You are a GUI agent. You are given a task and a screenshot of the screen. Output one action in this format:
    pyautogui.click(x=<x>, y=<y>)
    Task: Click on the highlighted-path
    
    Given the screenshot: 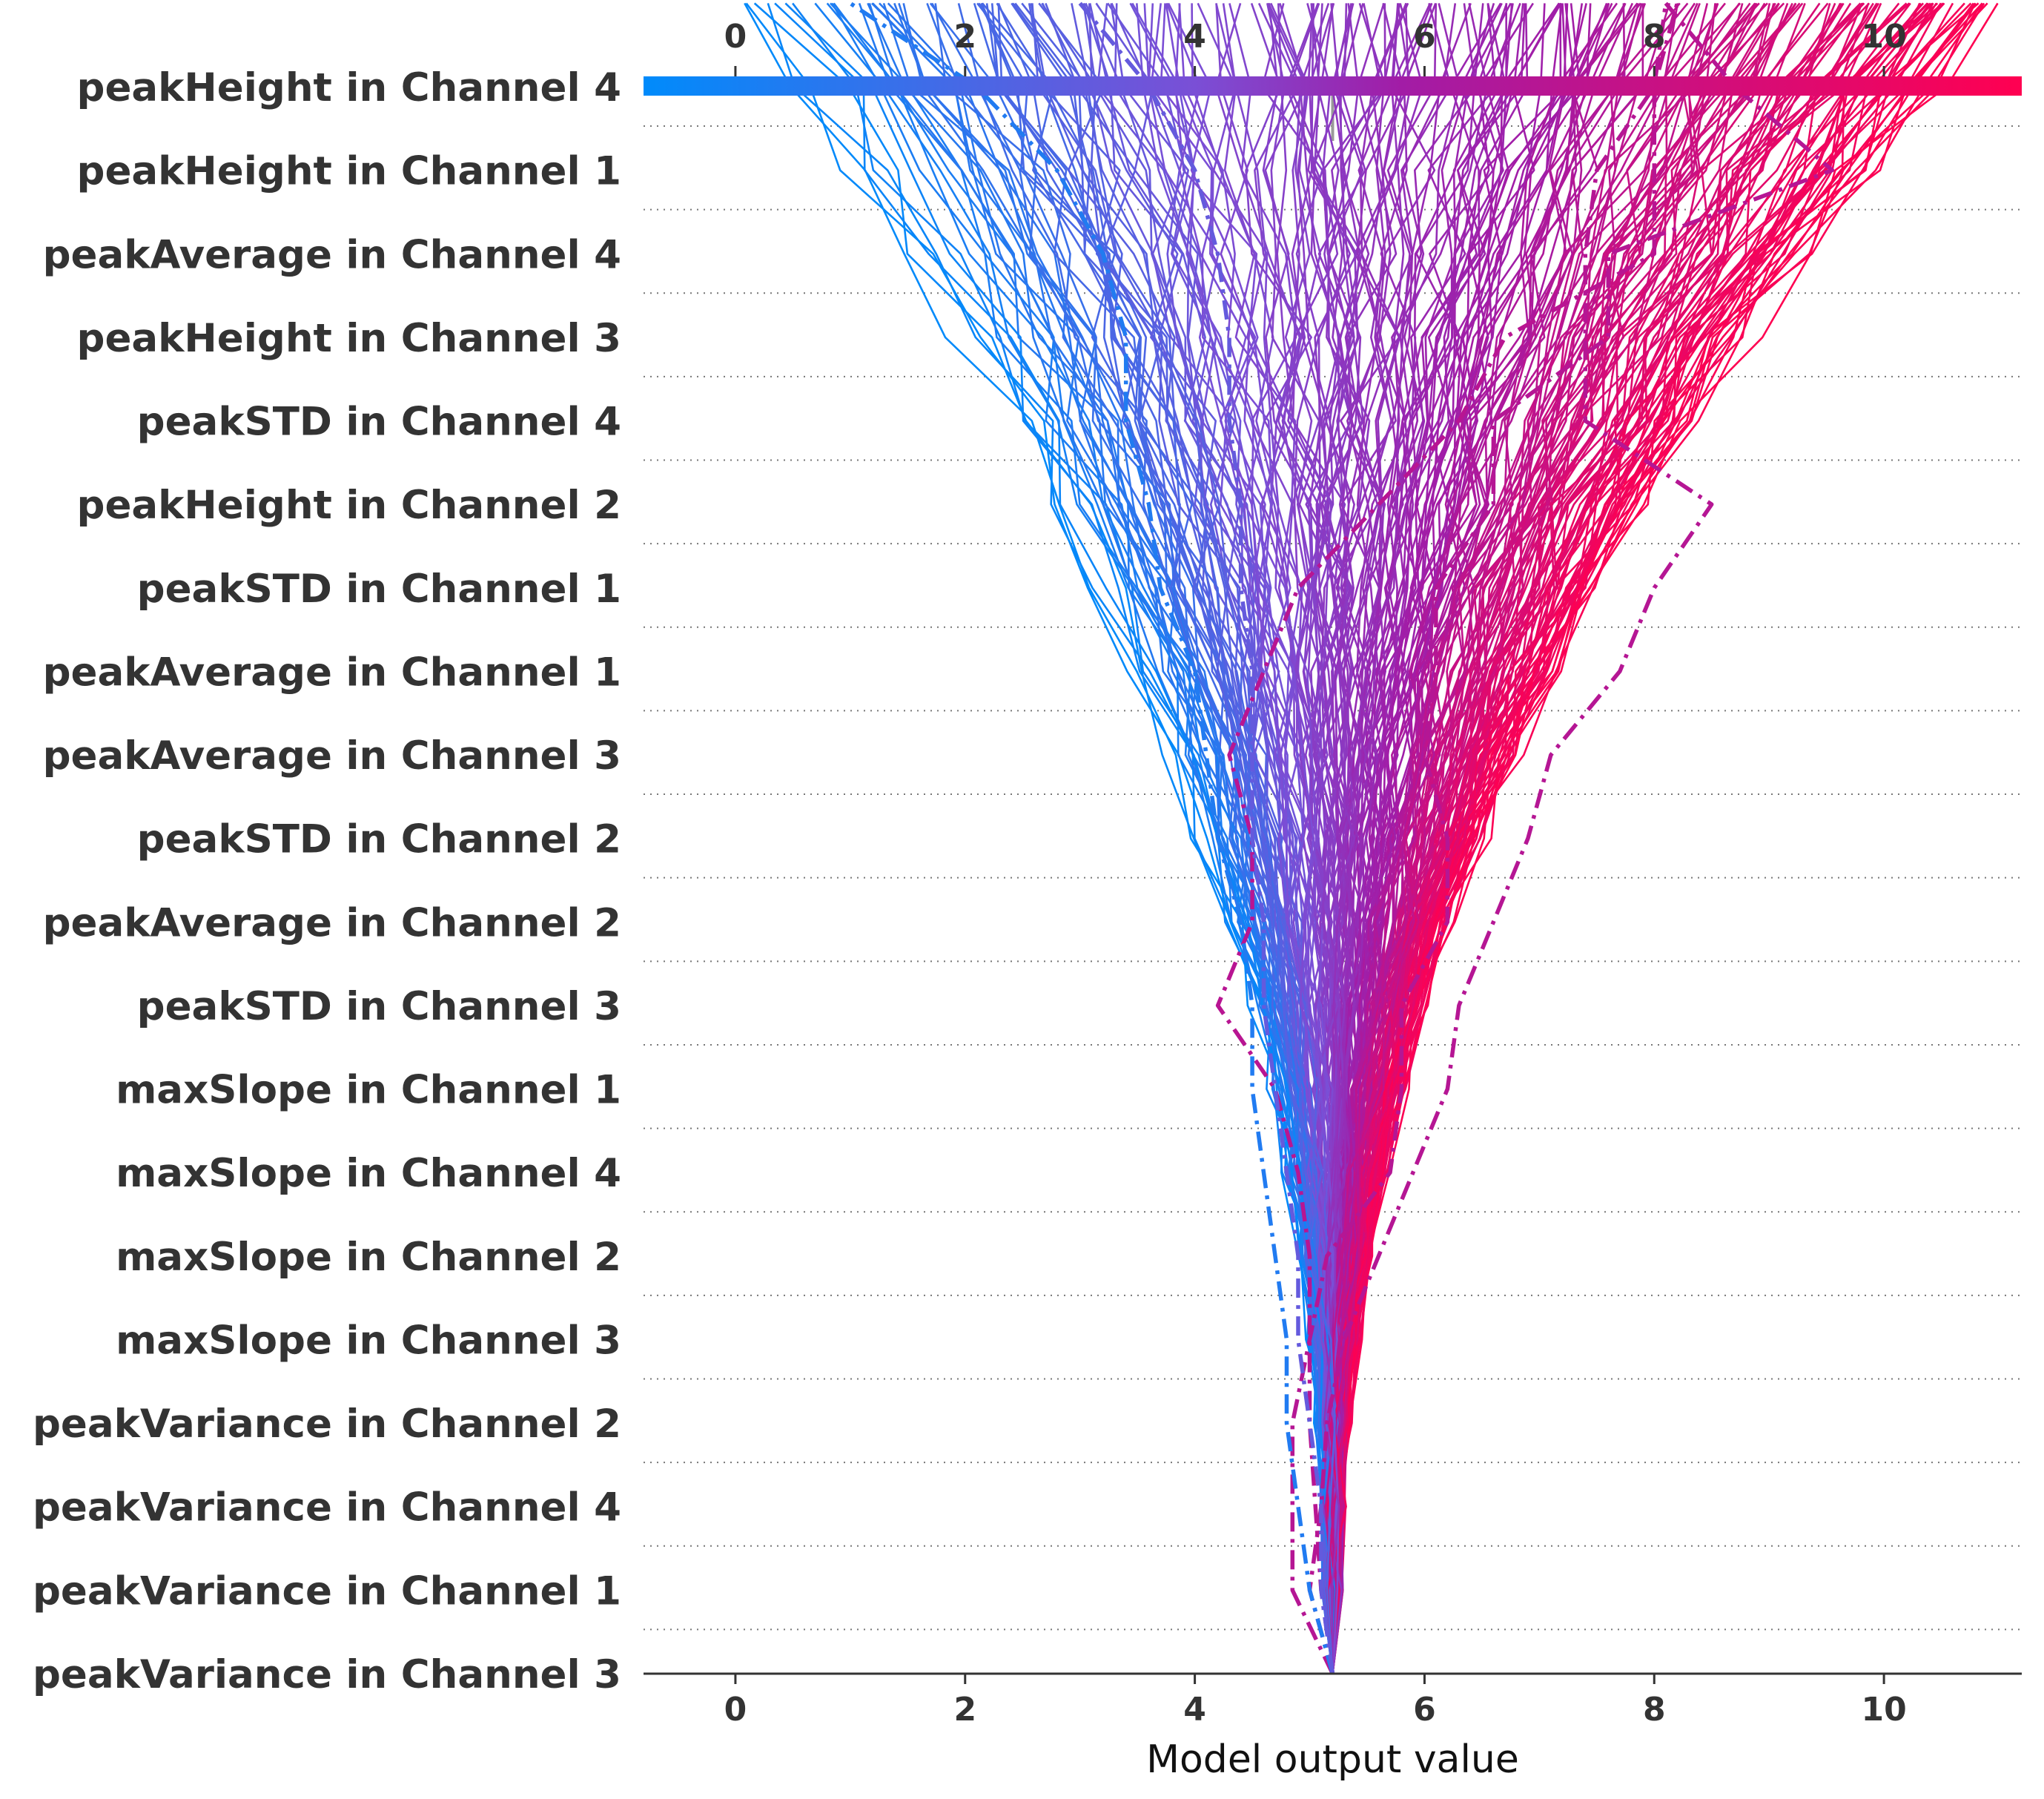 What is the action you would take?
    pyautogui.click(x=1206, y=837)
    